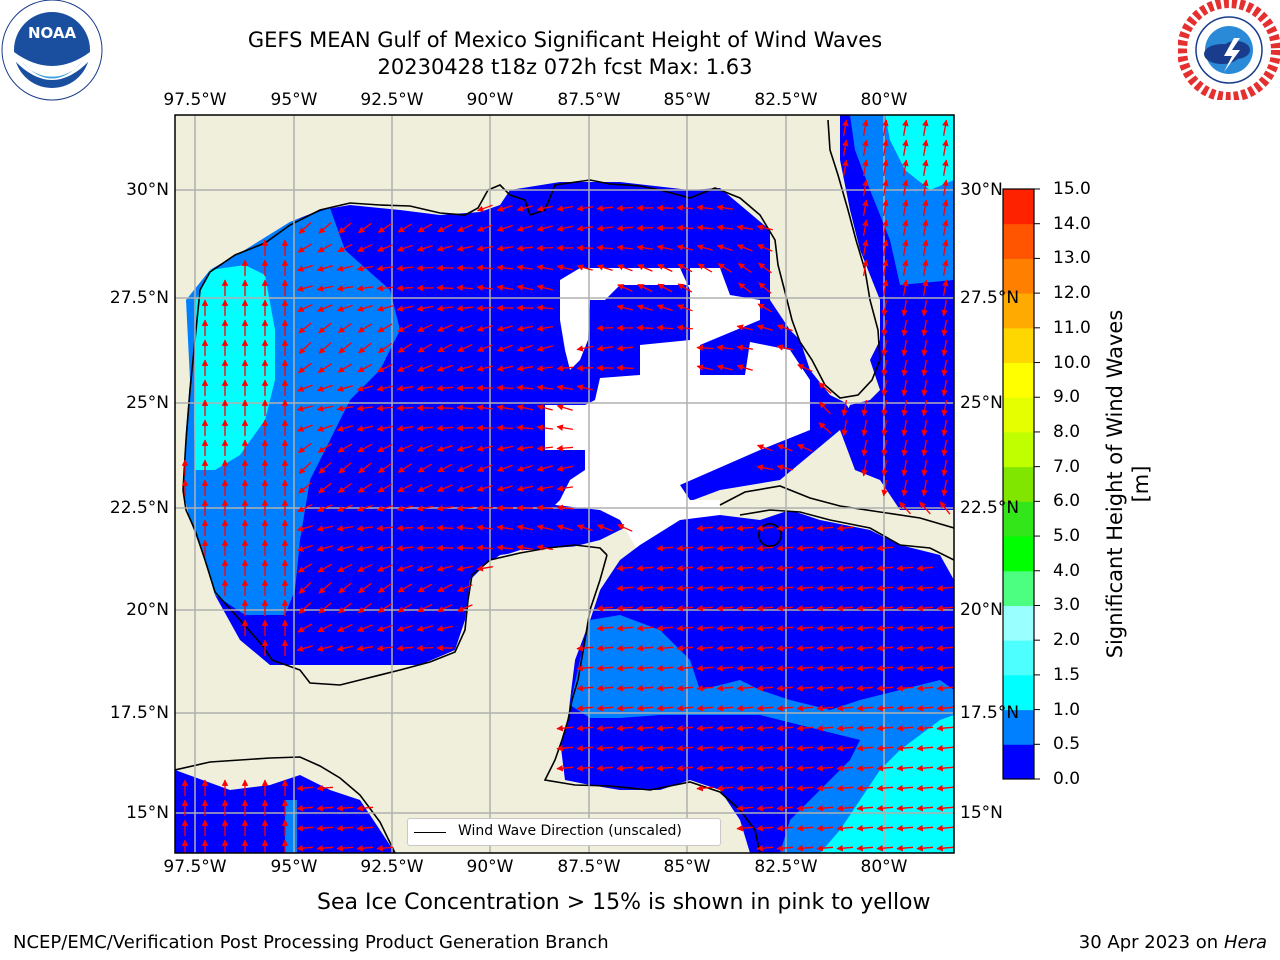  Describe the element at coordinates (1173, 942) in the screenshot. I see `footer-right: 30 Apr 2023 on Hera` at that location.